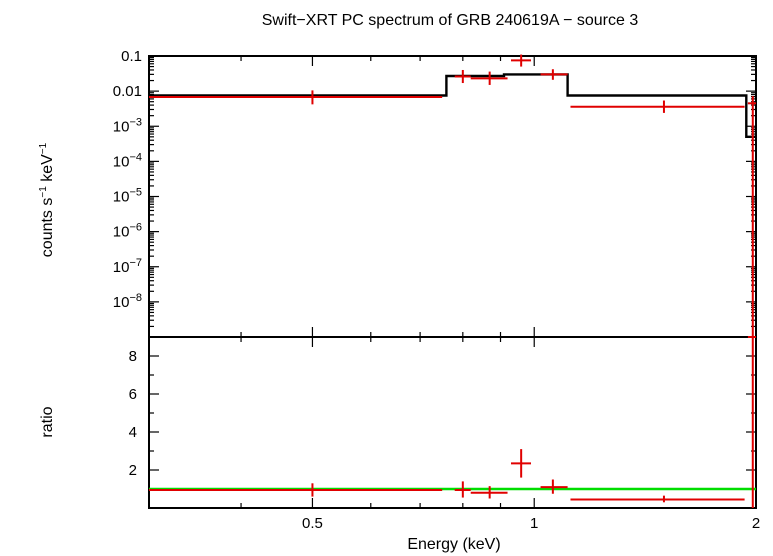 The width and height of the screenshot is (773, 556). Describe the element at coordinates (453, 544) in the screenshot. I see `x-axis-title: Energy (keV)` at that location.